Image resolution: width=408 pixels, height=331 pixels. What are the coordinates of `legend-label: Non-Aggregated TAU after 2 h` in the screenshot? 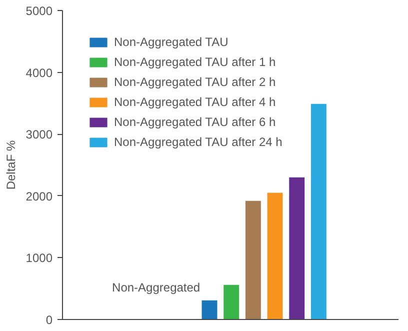 It's located at (195, 82).